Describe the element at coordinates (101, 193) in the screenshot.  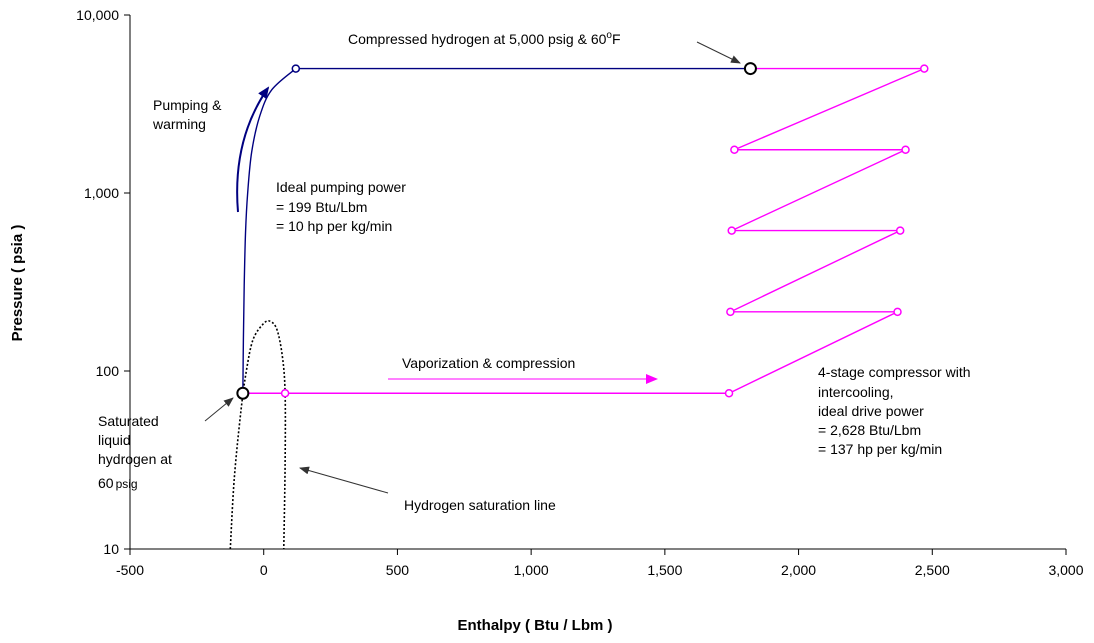
I see `y-tick-label: 1,000` at that location.